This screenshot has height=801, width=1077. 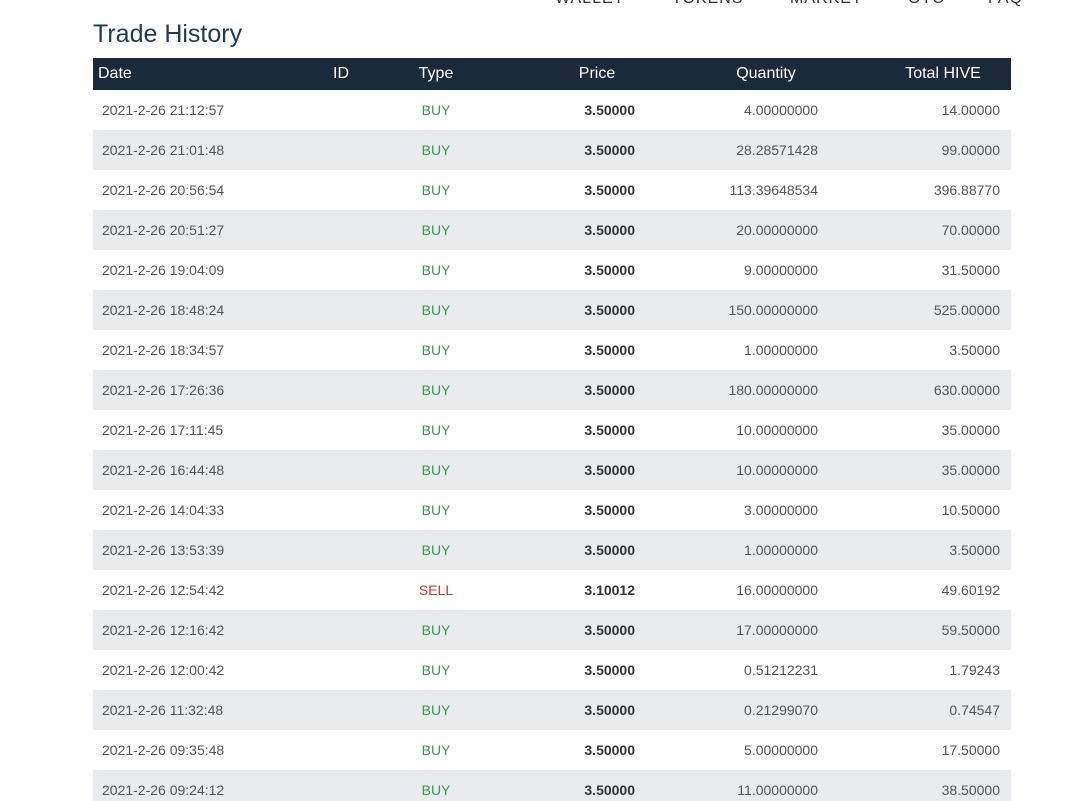 What do you see at coordinates (781, 750) in the screenshot?
I see `quantity-cell: 5.00000000` at bounding box center [781, 750].